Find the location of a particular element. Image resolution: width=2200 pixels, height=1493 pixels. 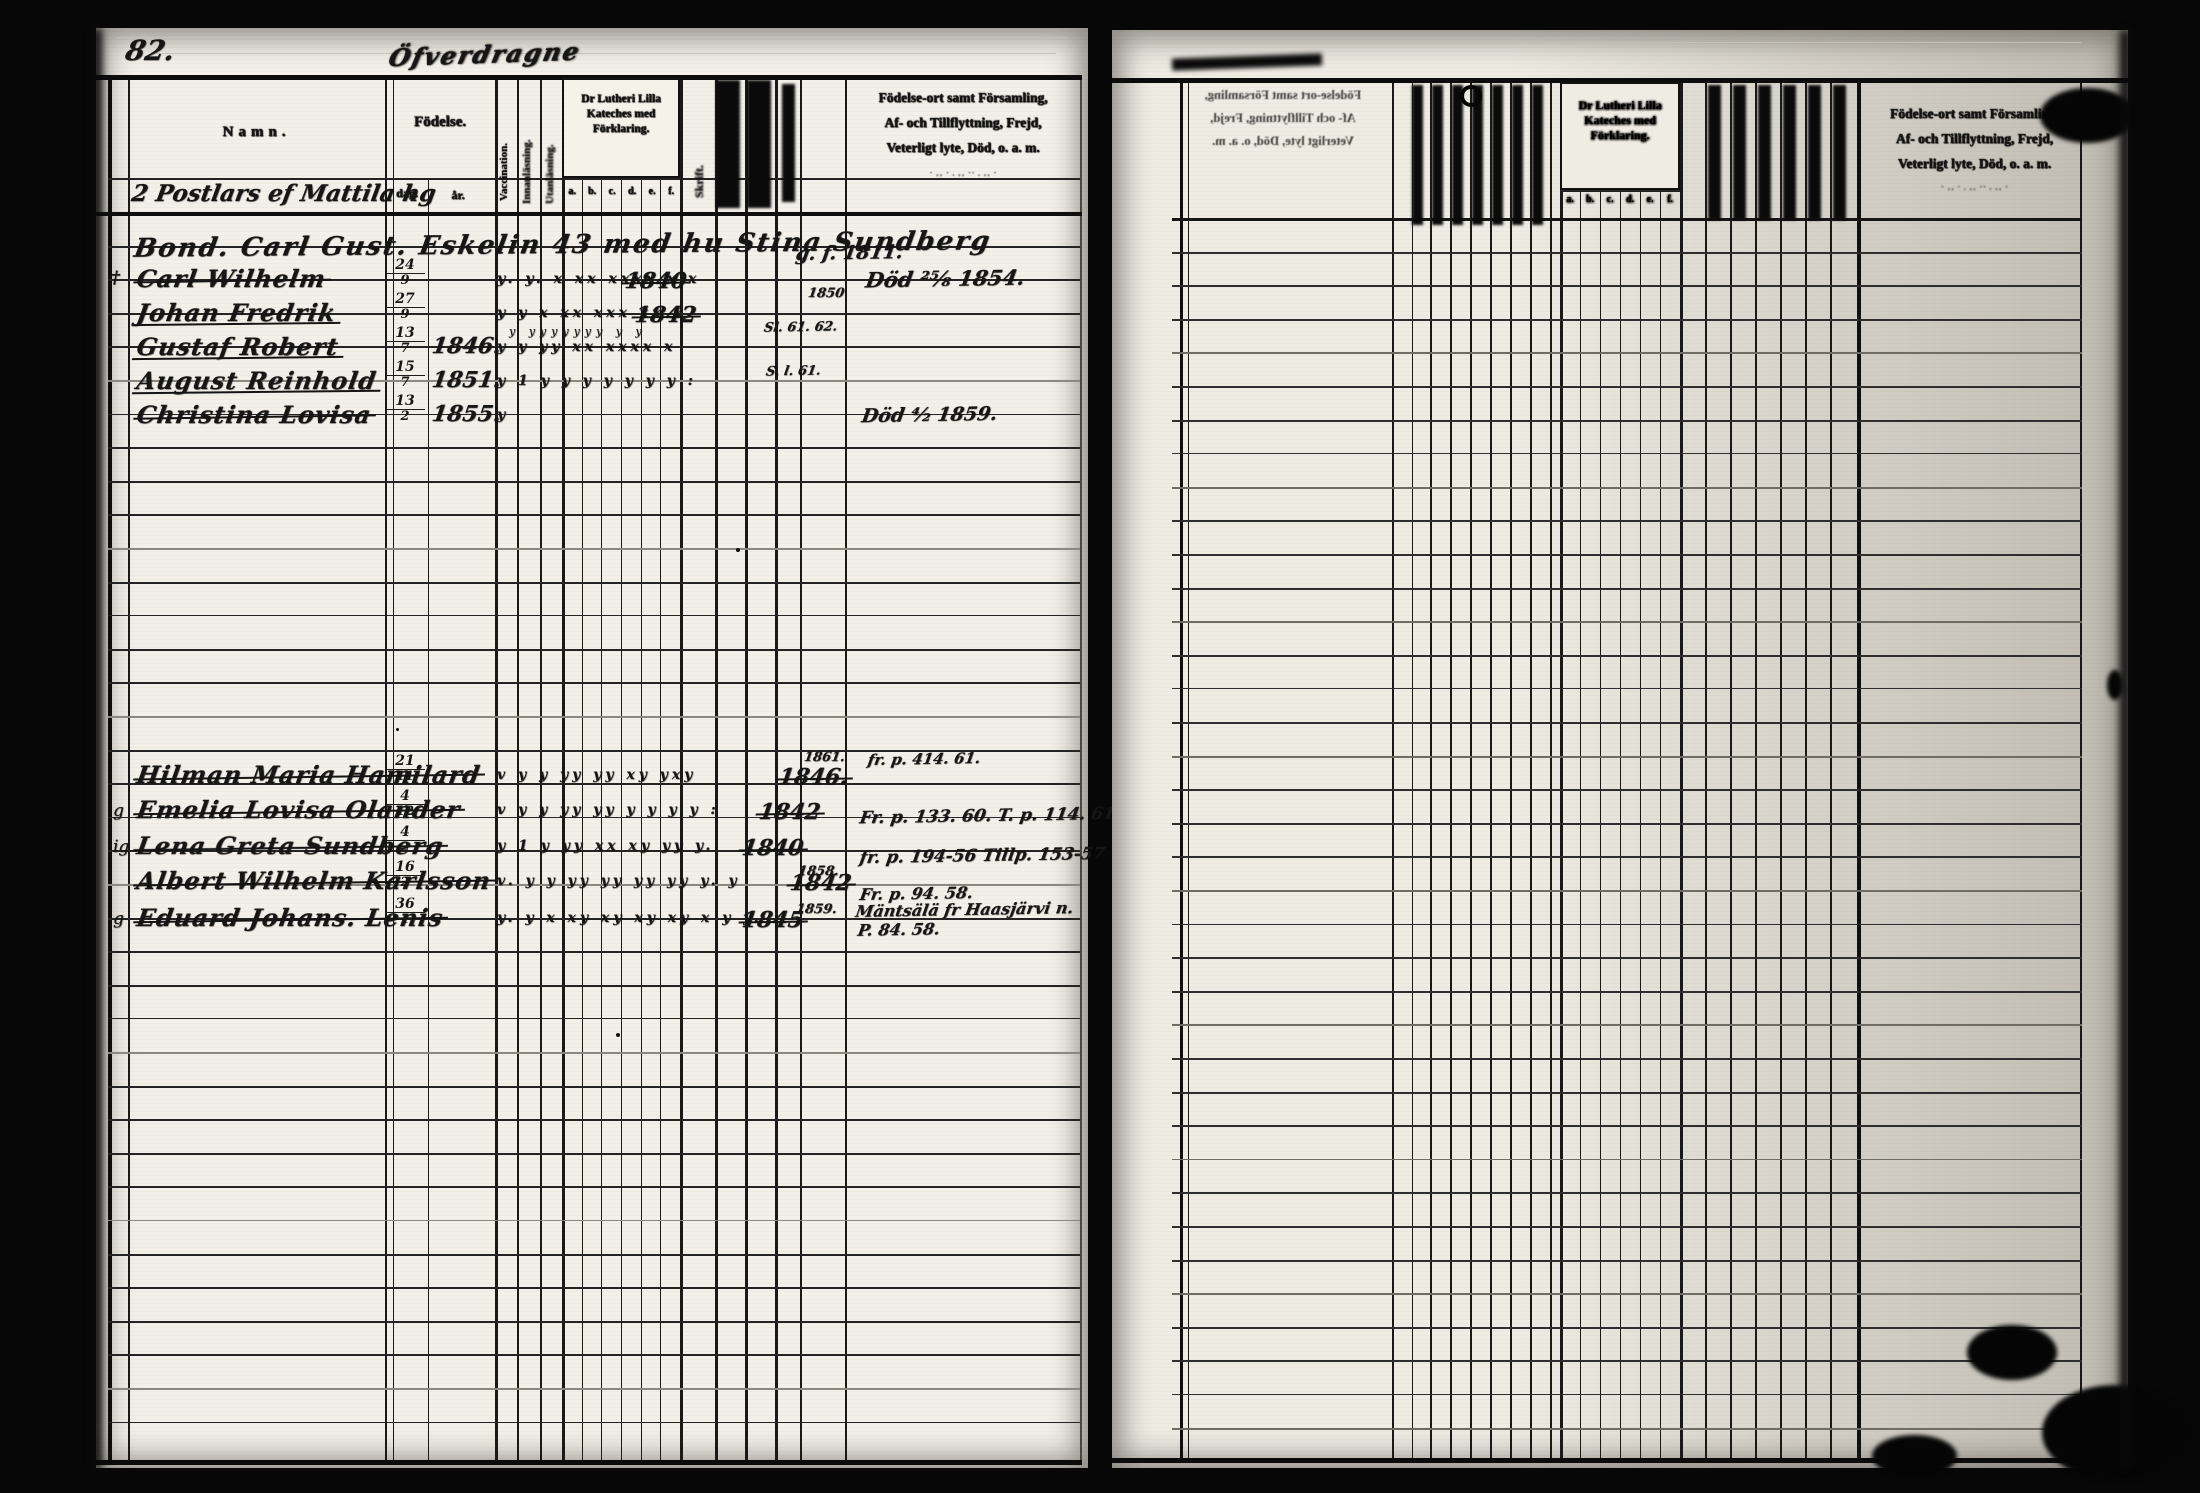

catechism-sub: f. is located at coordinates (671, 191).